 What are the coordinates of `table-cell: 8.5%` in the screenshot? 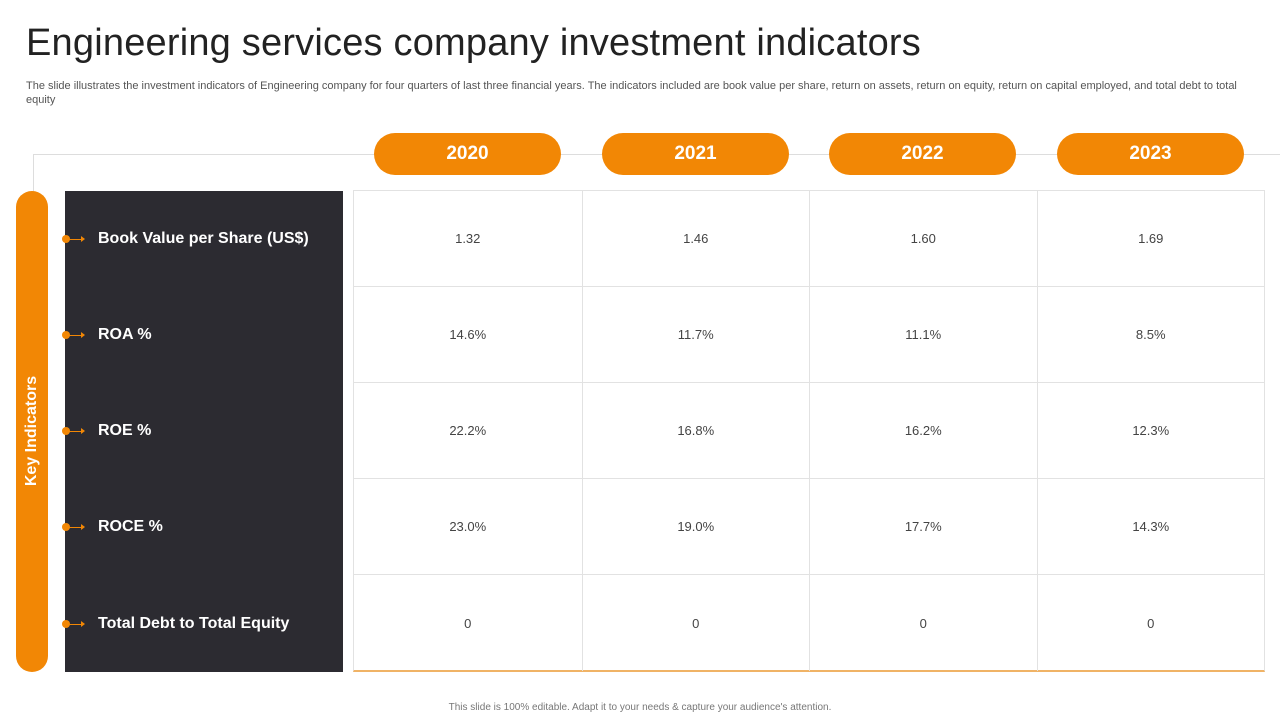 It's located at (1150, 334).